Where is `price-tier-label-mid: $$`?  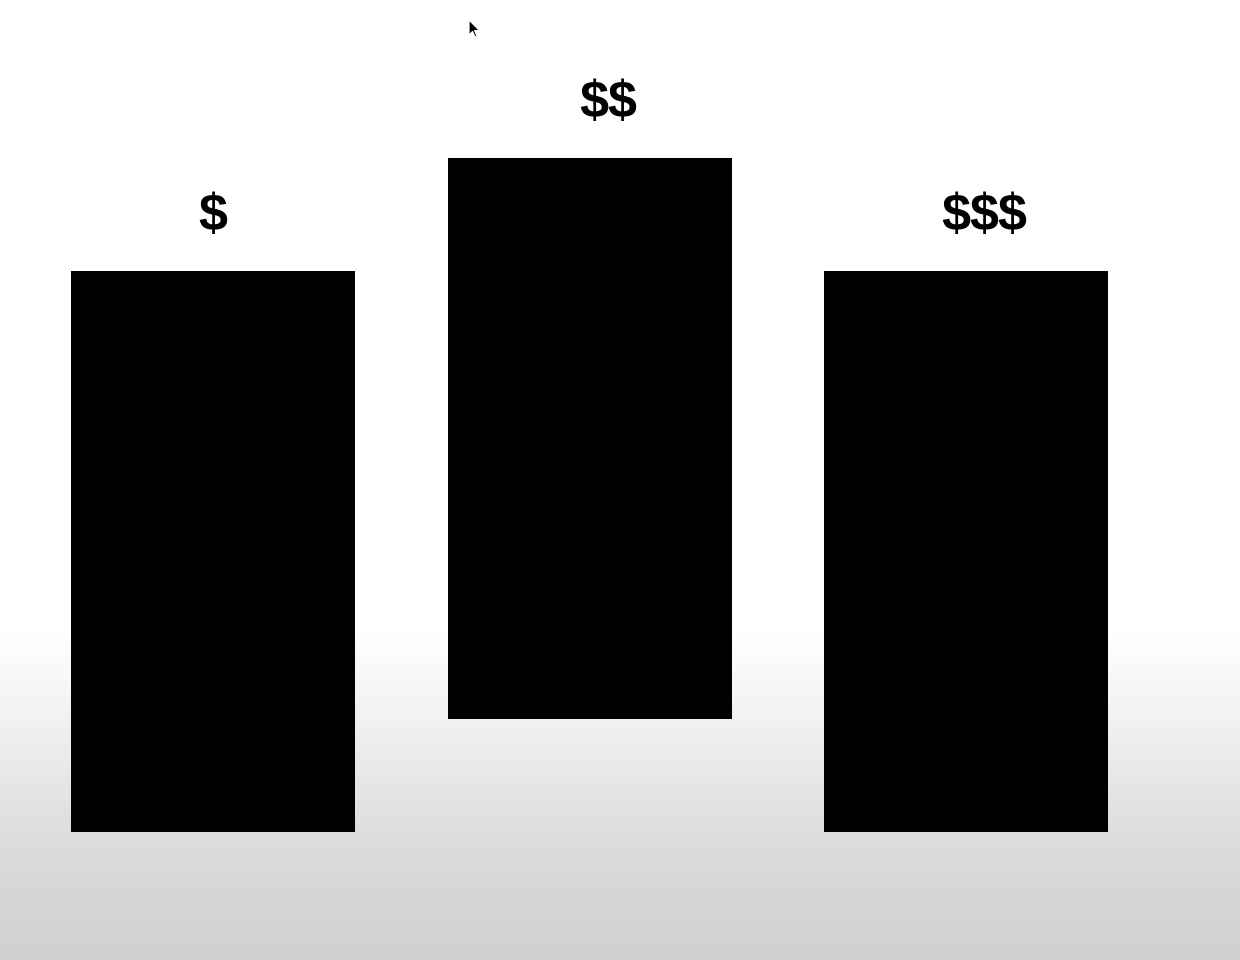 price-tier-label-mid: $$ is located at coordinates (608, 100).